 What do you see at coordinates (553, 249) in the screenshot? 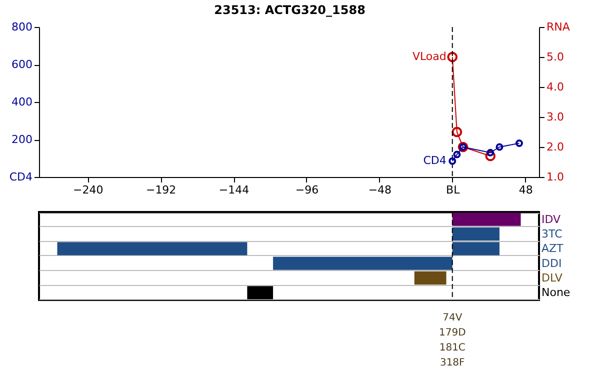
I see `y-tick-label: AZT` at bounding box center [553, 249].